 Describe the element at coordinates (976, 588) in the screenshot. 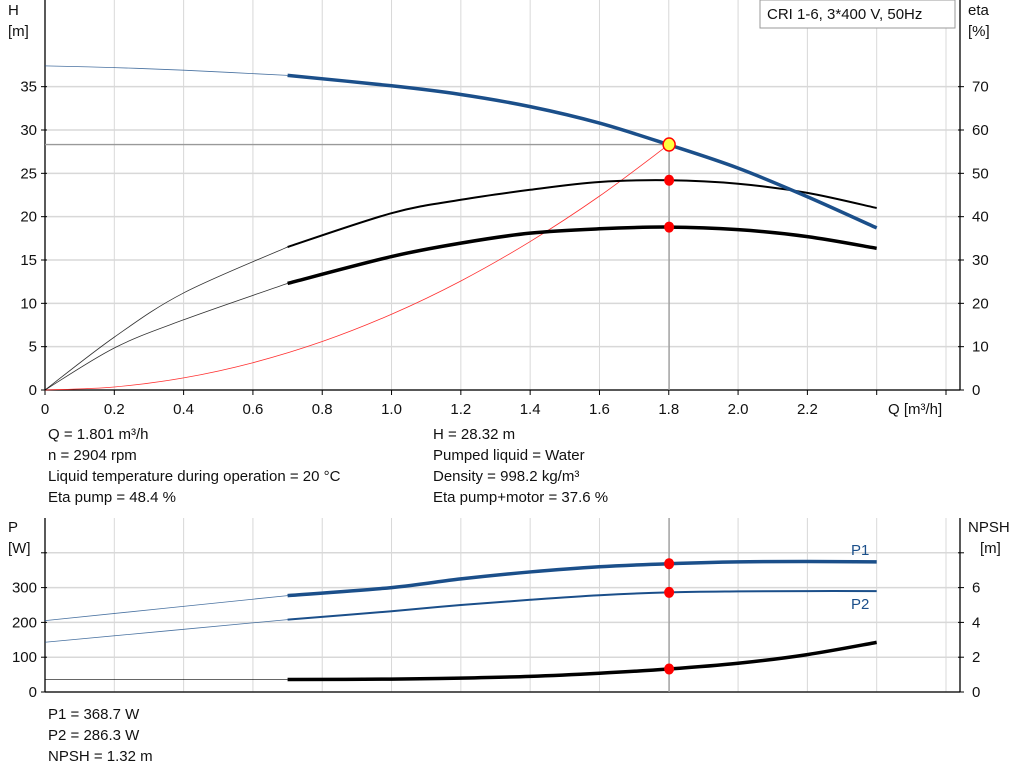

I see `y-right-tick-label: 6` at that location.